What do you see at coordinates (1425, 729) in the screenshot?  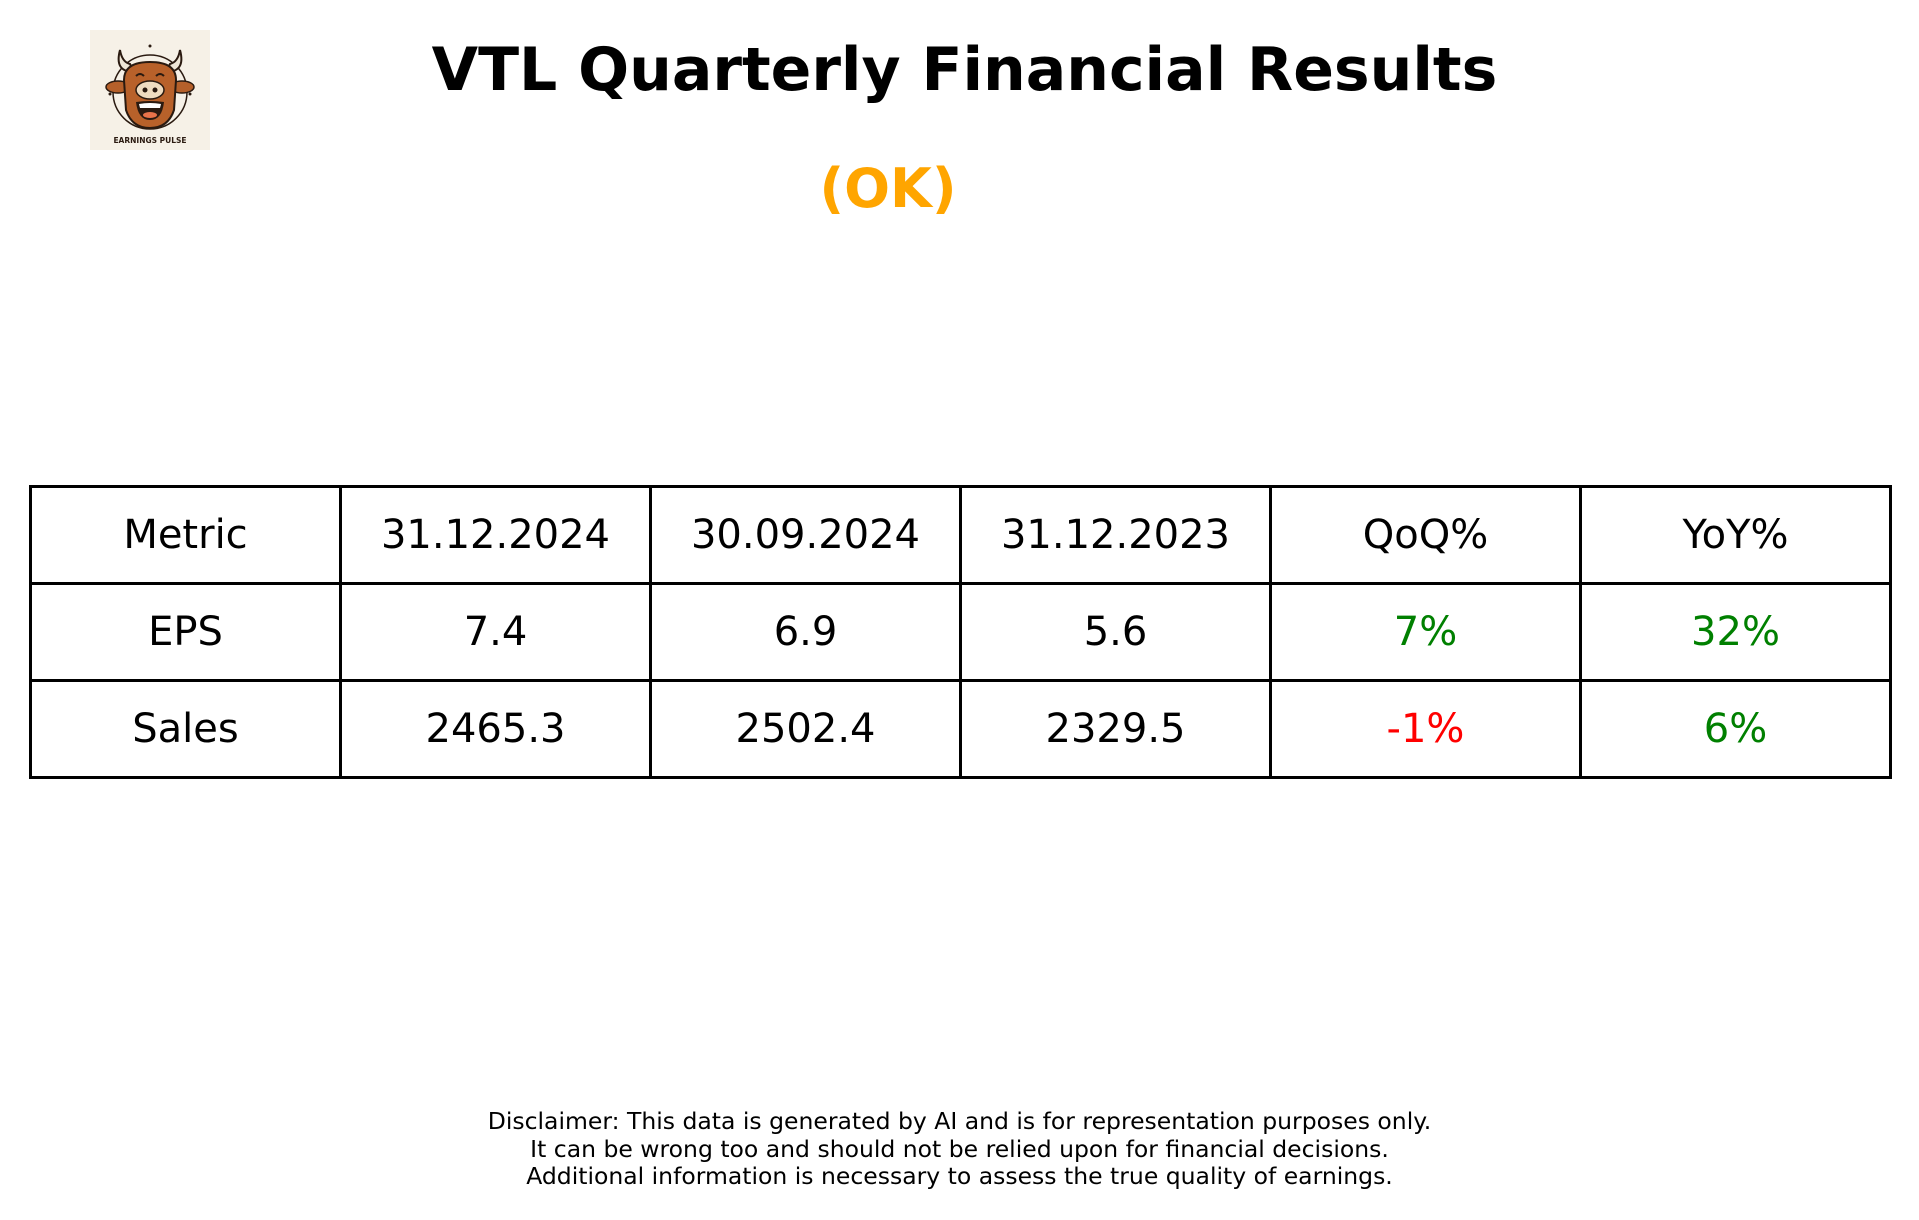 I see `qoq-change: -1%` at bounding box center [1425, 729].